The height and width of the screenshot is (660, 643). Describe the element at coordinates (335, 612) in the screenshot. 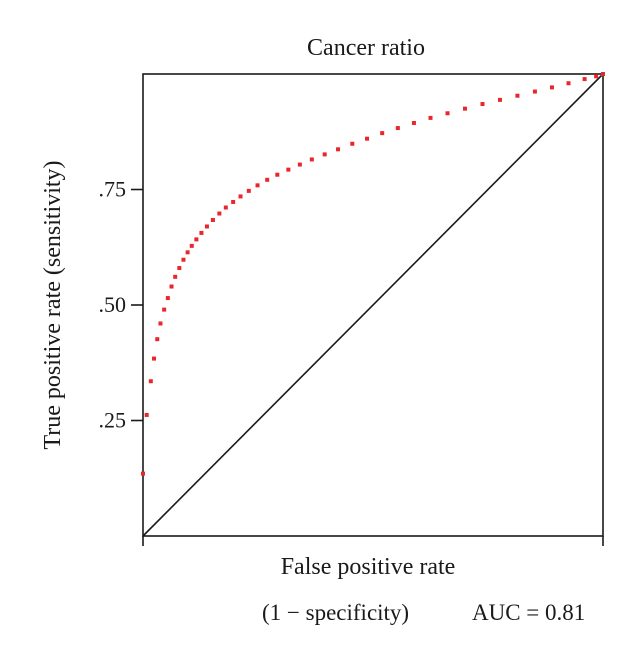

I see `x-axis-sublabel: (1 − specificity)` at that location.